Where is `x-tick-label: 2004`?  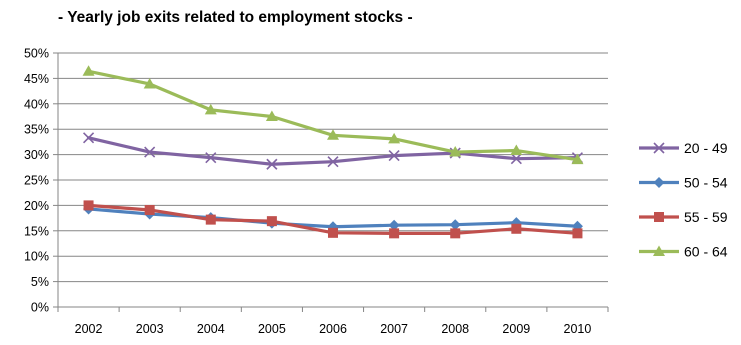
x-tick-label: 2004 is located at coordinates (211, 329).